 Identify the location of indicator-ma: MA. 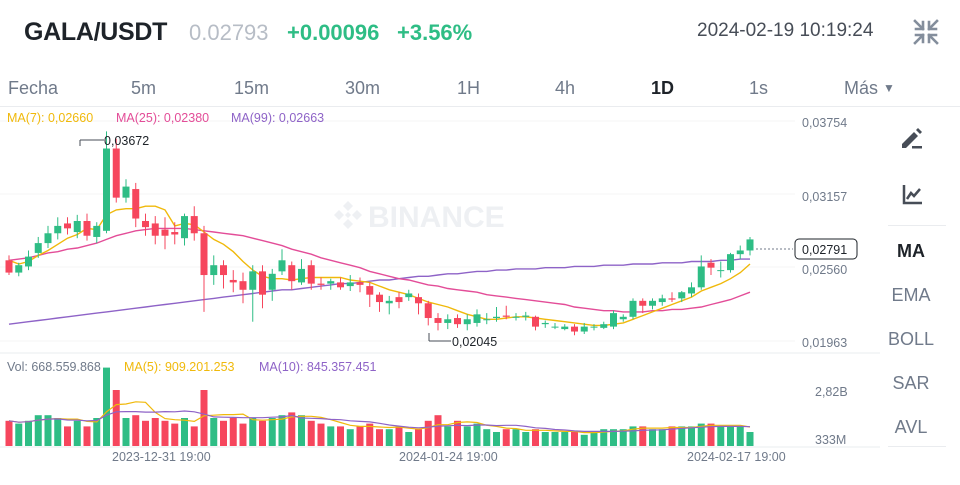
(911, 251).